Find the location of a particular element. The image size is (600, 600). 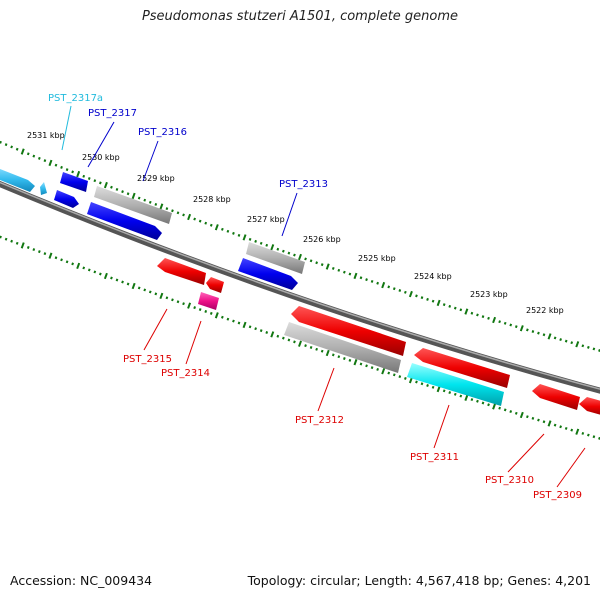

gene-label: PST_2317 is located at coordinates (112, 113).